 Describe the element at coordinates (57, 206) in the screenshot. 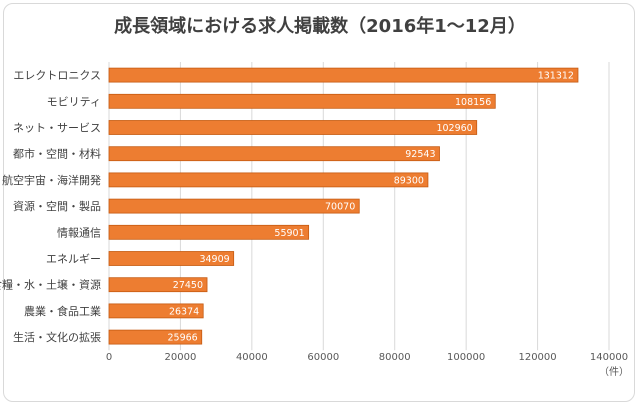

I see `category-label: 資源・空間・製品` at that location.